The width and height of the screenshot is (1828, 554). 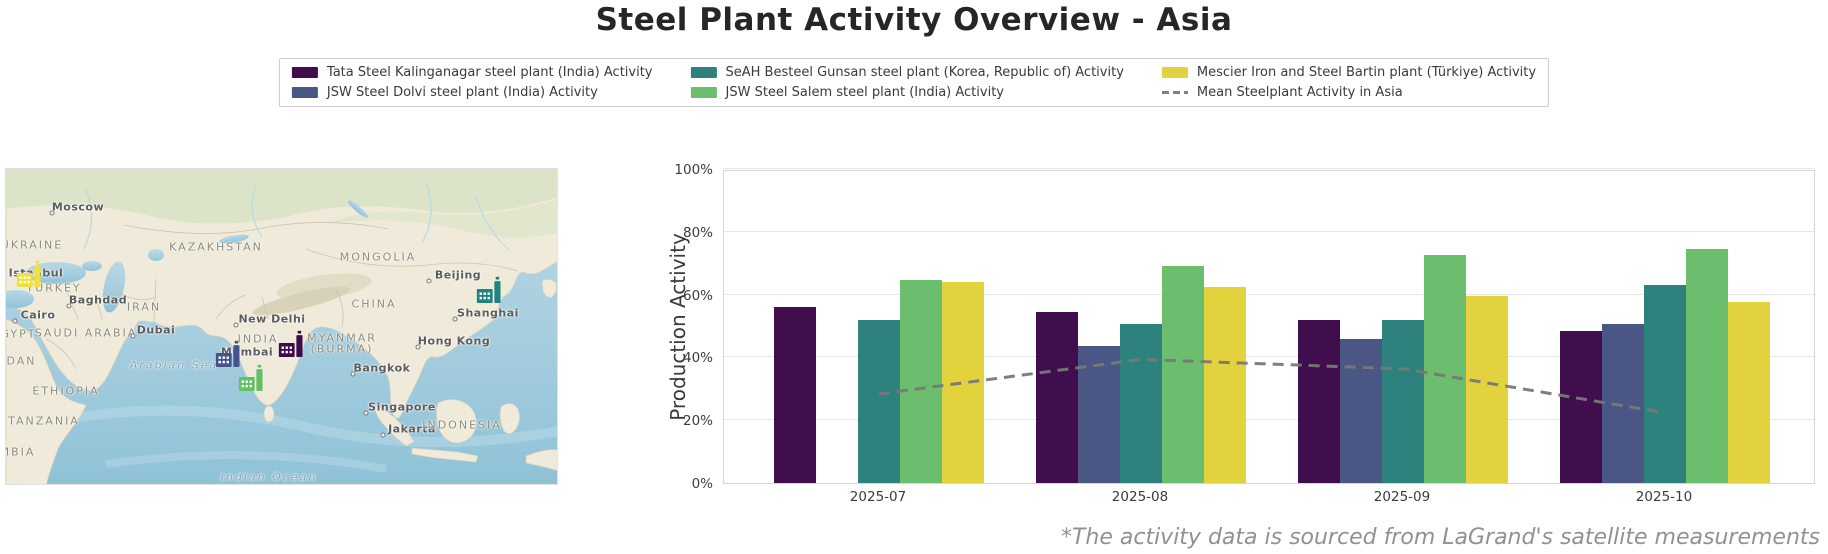 What do you see at coordinates (697, 421) in the screenshot?
I see `y-tick-20: 20%` at bounding box center [697, 421].